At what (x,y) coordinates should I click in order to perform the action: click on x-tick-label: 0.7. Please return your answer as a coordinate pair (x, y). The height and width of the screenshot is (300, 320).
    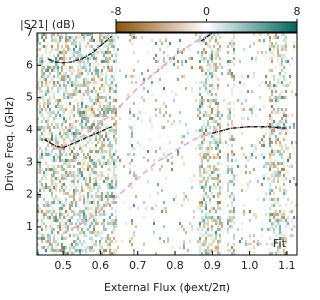
    Looking at the image, I should click on (138, 265).